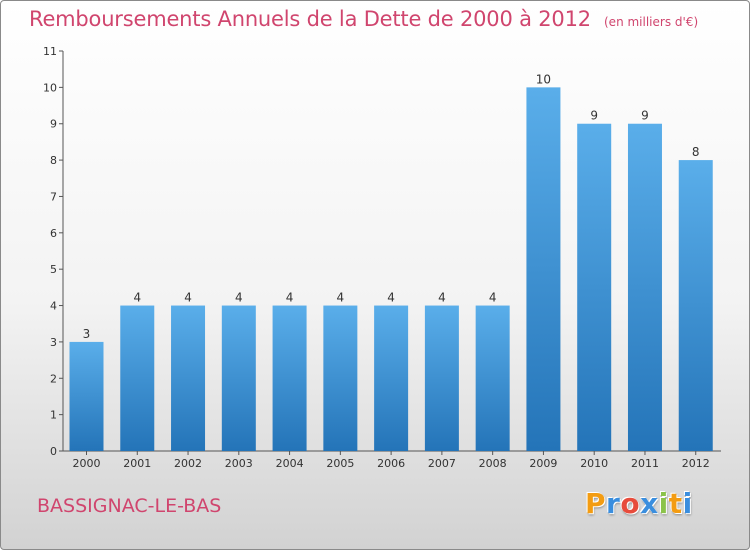 Image resolution: width=750 pixels, height=550 pixels. Describe the element at coordinates (50, 87) in the screenshot. I see `y-tick-label: 10` at that location.